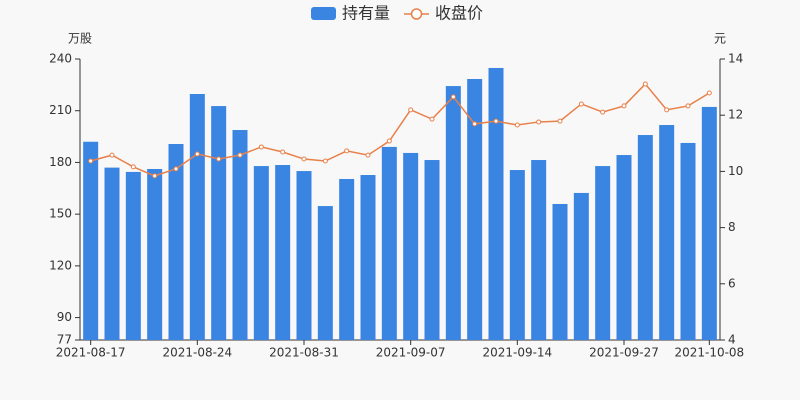  I want to click on y2-tick-label: 8, so click(732, 227).